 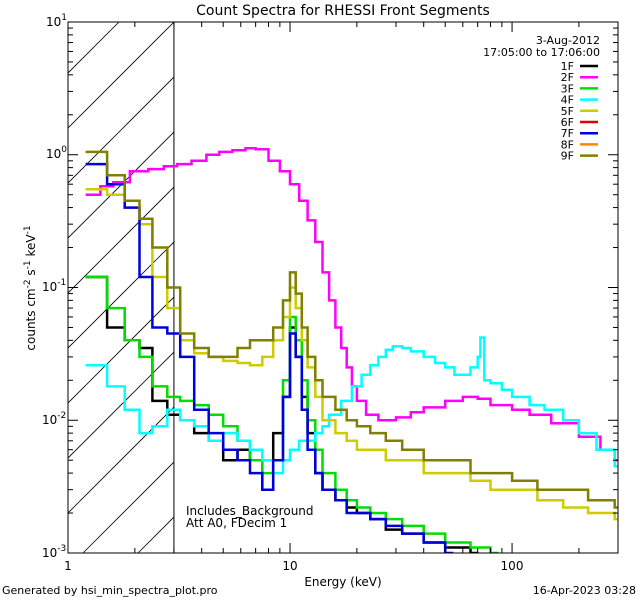 What do you see at coordinates (567, 111) in the screenshot?
I see `legend-label-5F: 5F` at bounding box center [567, 111].